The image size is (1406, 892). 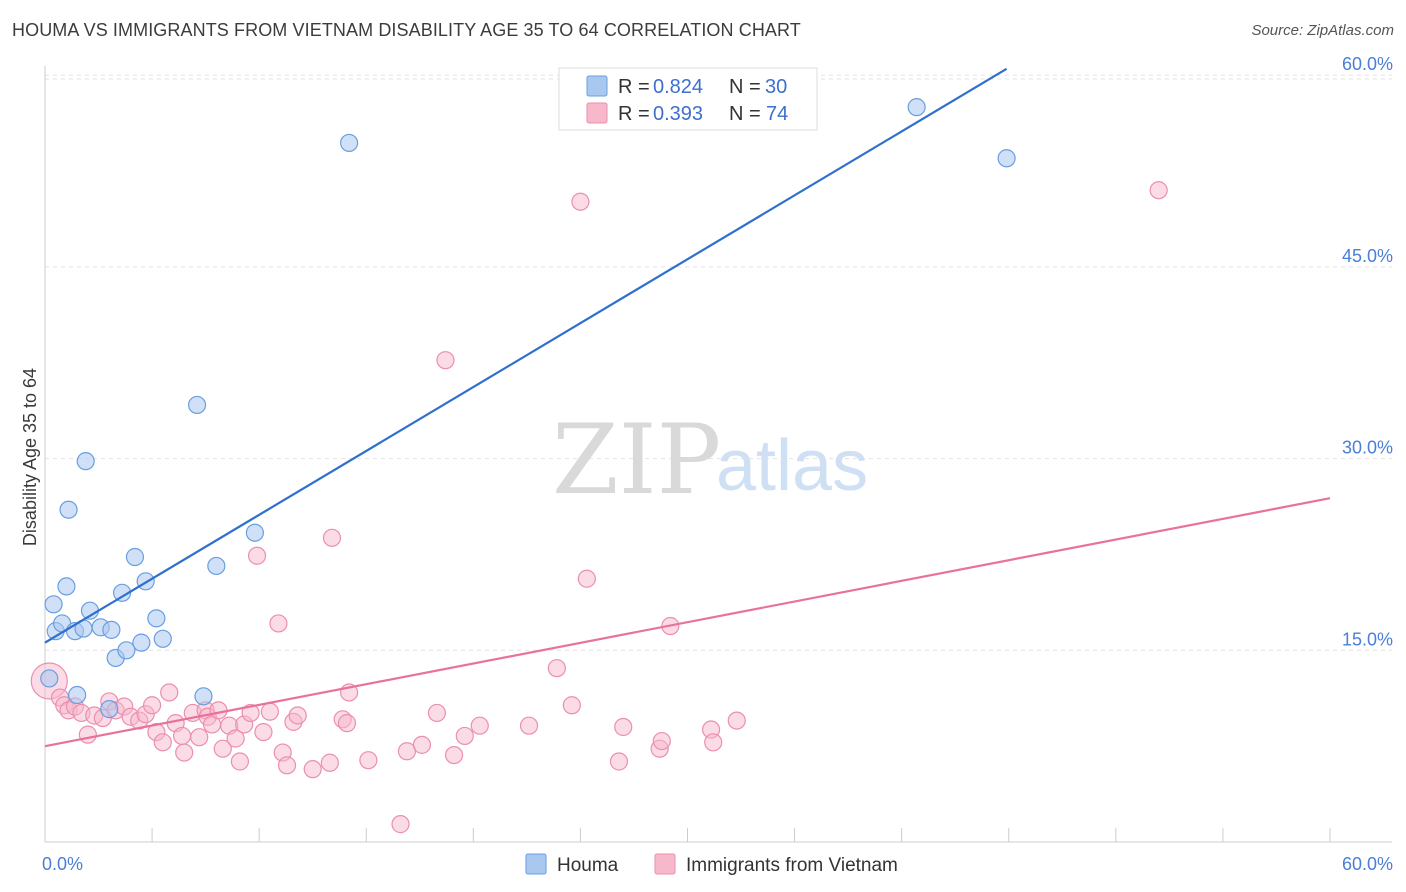 What do you see at coordinates (1367, 864) in the screenshot?
I see `x-tick-label-1: 60.0%` at bounding box center [1367, 864].